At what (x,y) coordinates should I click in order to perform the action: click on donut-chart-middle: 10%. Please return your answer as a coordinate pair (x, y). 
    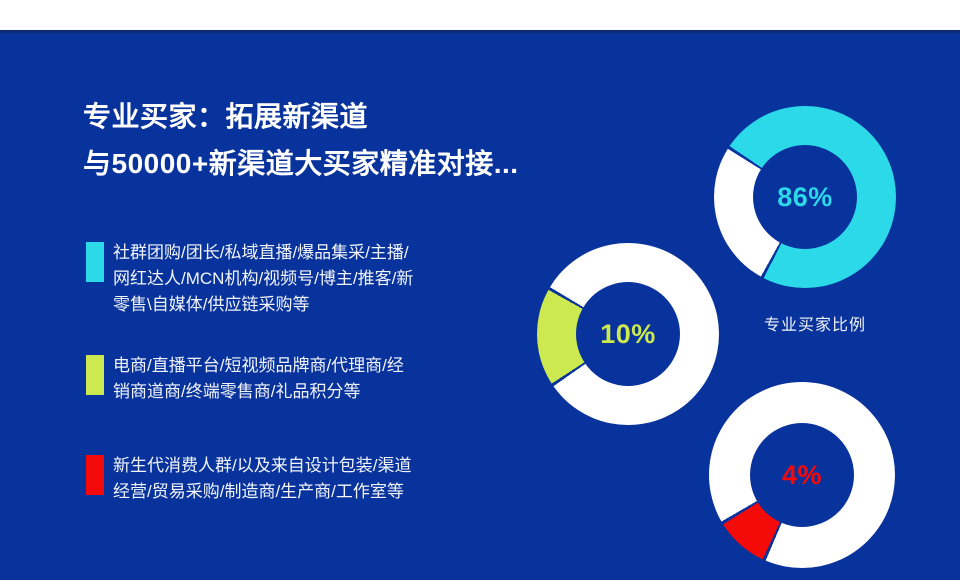
    Looking at the image, I should click on (628, 334).